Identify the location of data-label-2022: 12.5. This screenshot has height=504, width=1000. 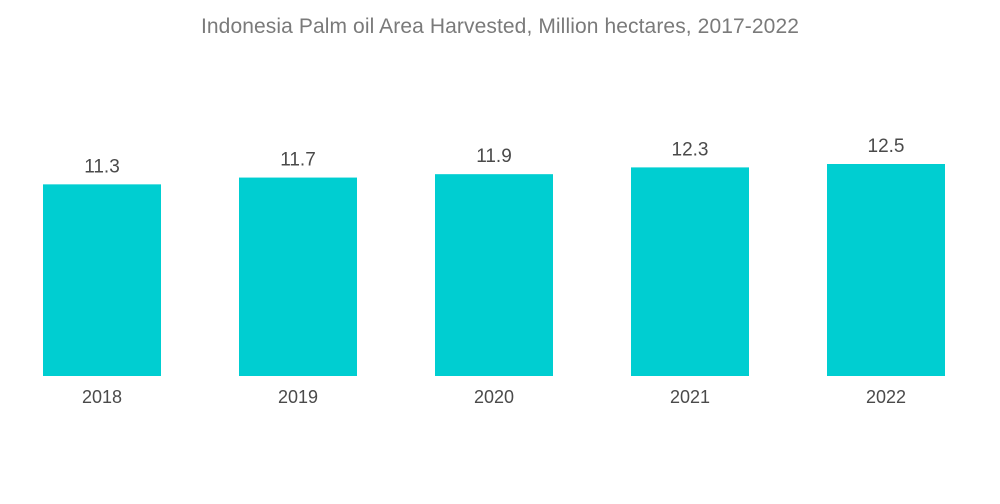
(886, 146).